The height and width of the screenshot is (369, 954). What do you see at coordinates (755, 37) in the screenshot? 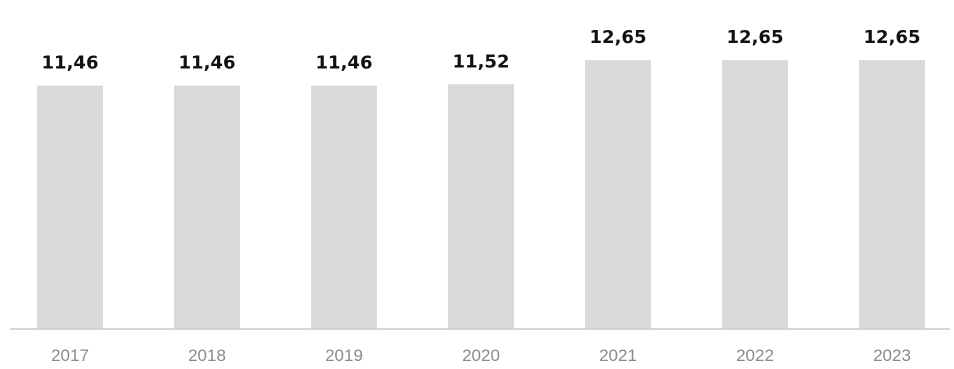
I see `value-label-2022: 12,65` at bounding box center [755, 37].